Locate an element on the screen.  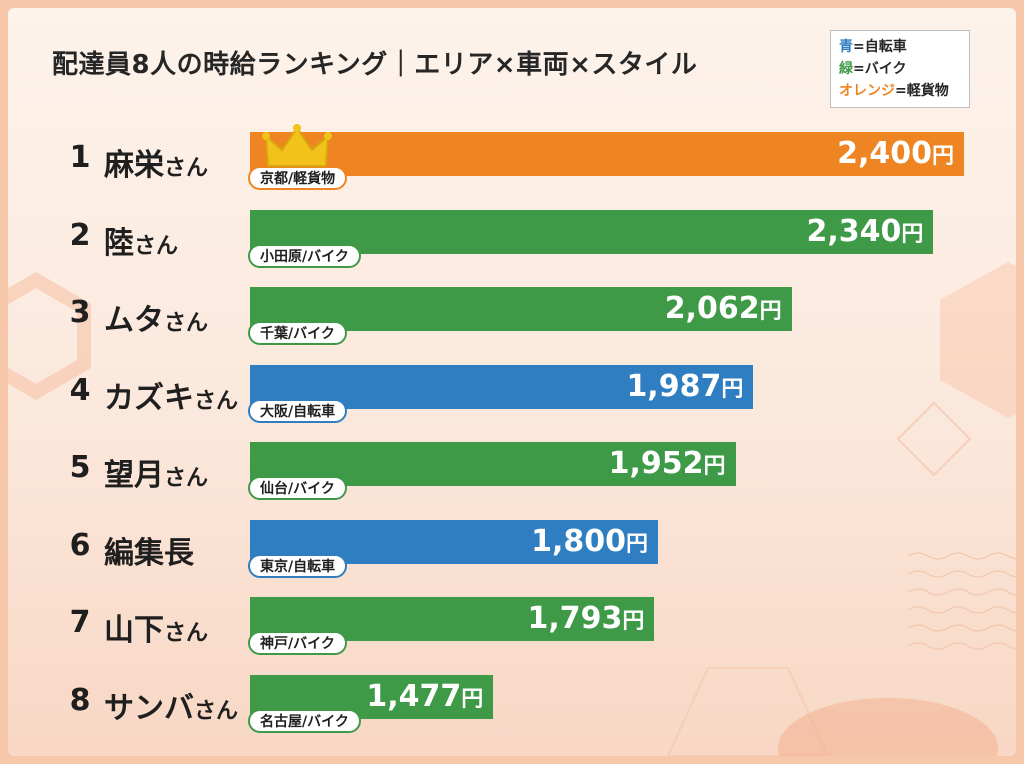
legend: 青=自転車 緑=バイク オレンジ=軽貨物 is located at coordinates (900, 69).